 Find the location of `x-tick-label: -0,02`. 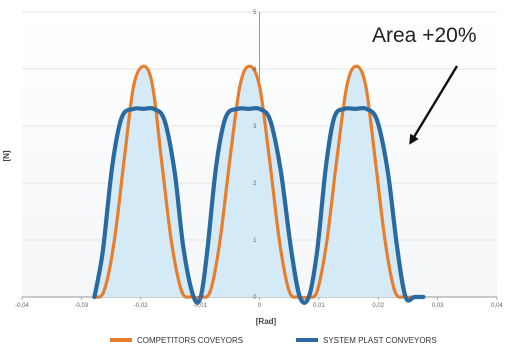

x-tick-label: -0,02 is located at coordinates (141, 306).